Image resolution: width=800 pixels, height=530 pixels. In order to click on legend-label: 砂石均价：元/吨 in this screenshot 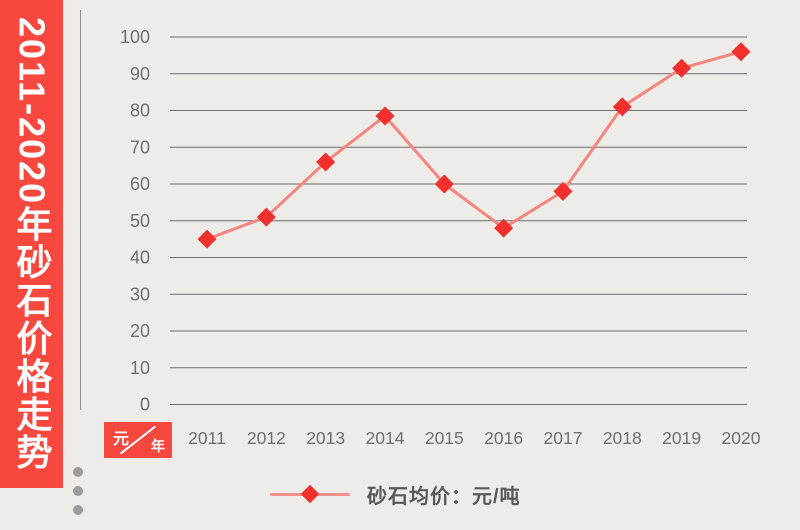, I will do `click(444, 496)`.